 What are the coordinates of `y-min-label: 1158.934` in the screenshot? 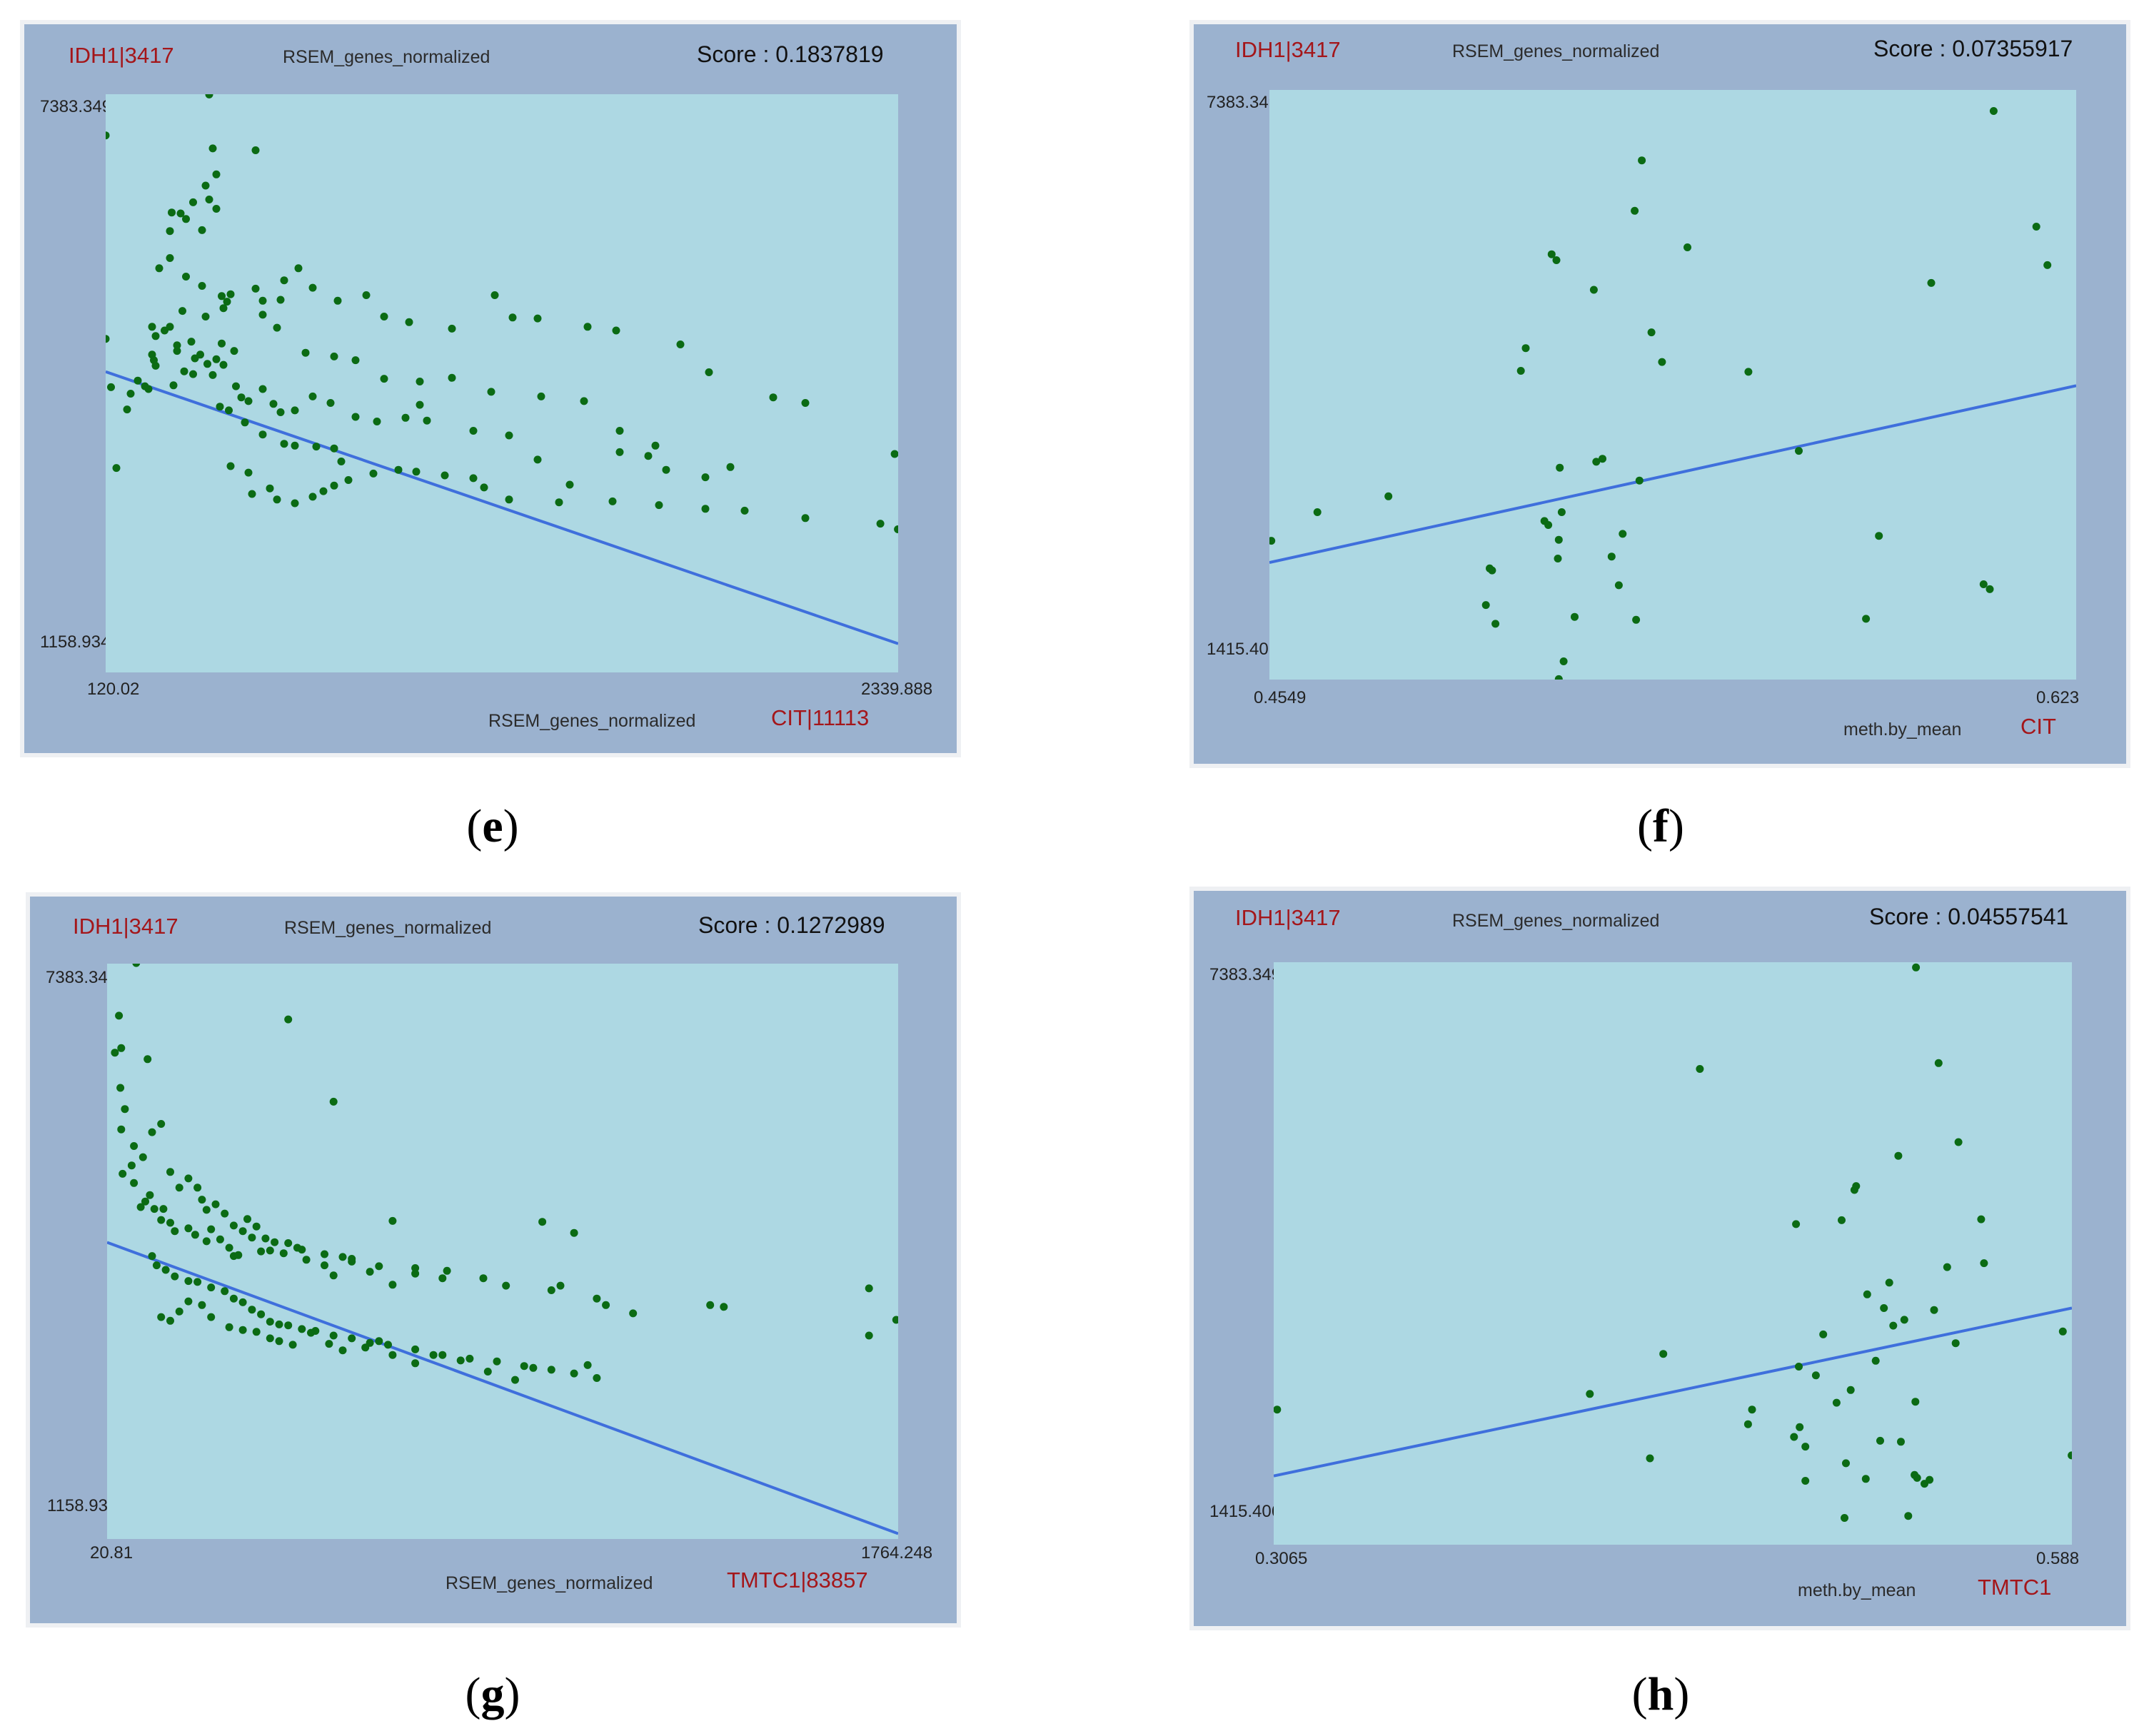 It's located at (75, 642).